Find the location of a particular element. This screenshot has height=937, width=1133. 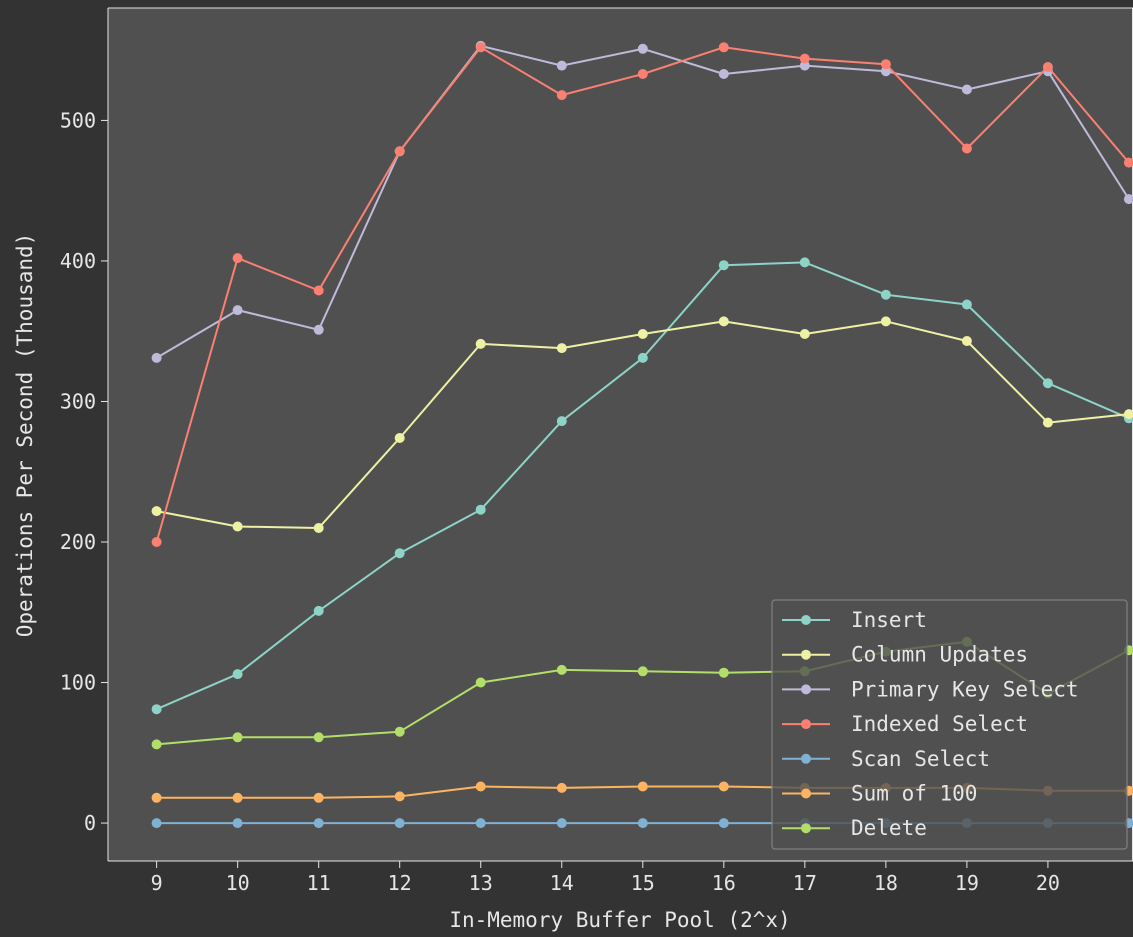

x-tick-label: 12 is located at coordinates (400, 883).